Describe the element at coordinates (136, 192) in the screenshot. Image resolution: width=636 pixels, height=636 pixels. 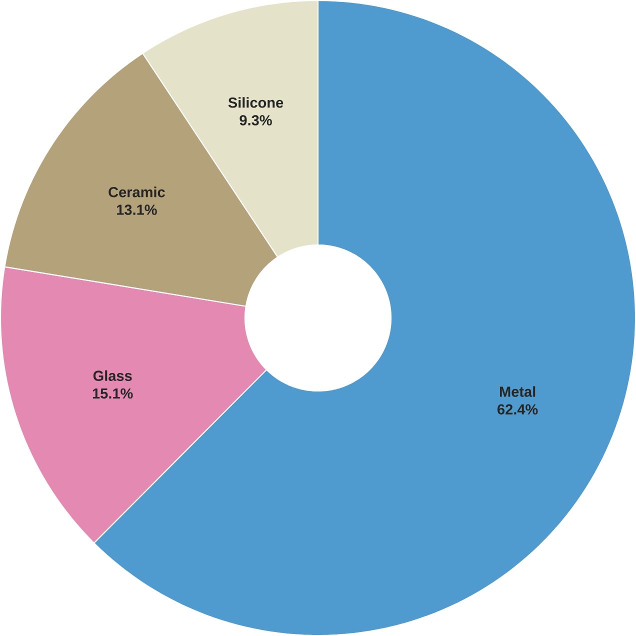
I see `slice-label: Ceramic` at that location.